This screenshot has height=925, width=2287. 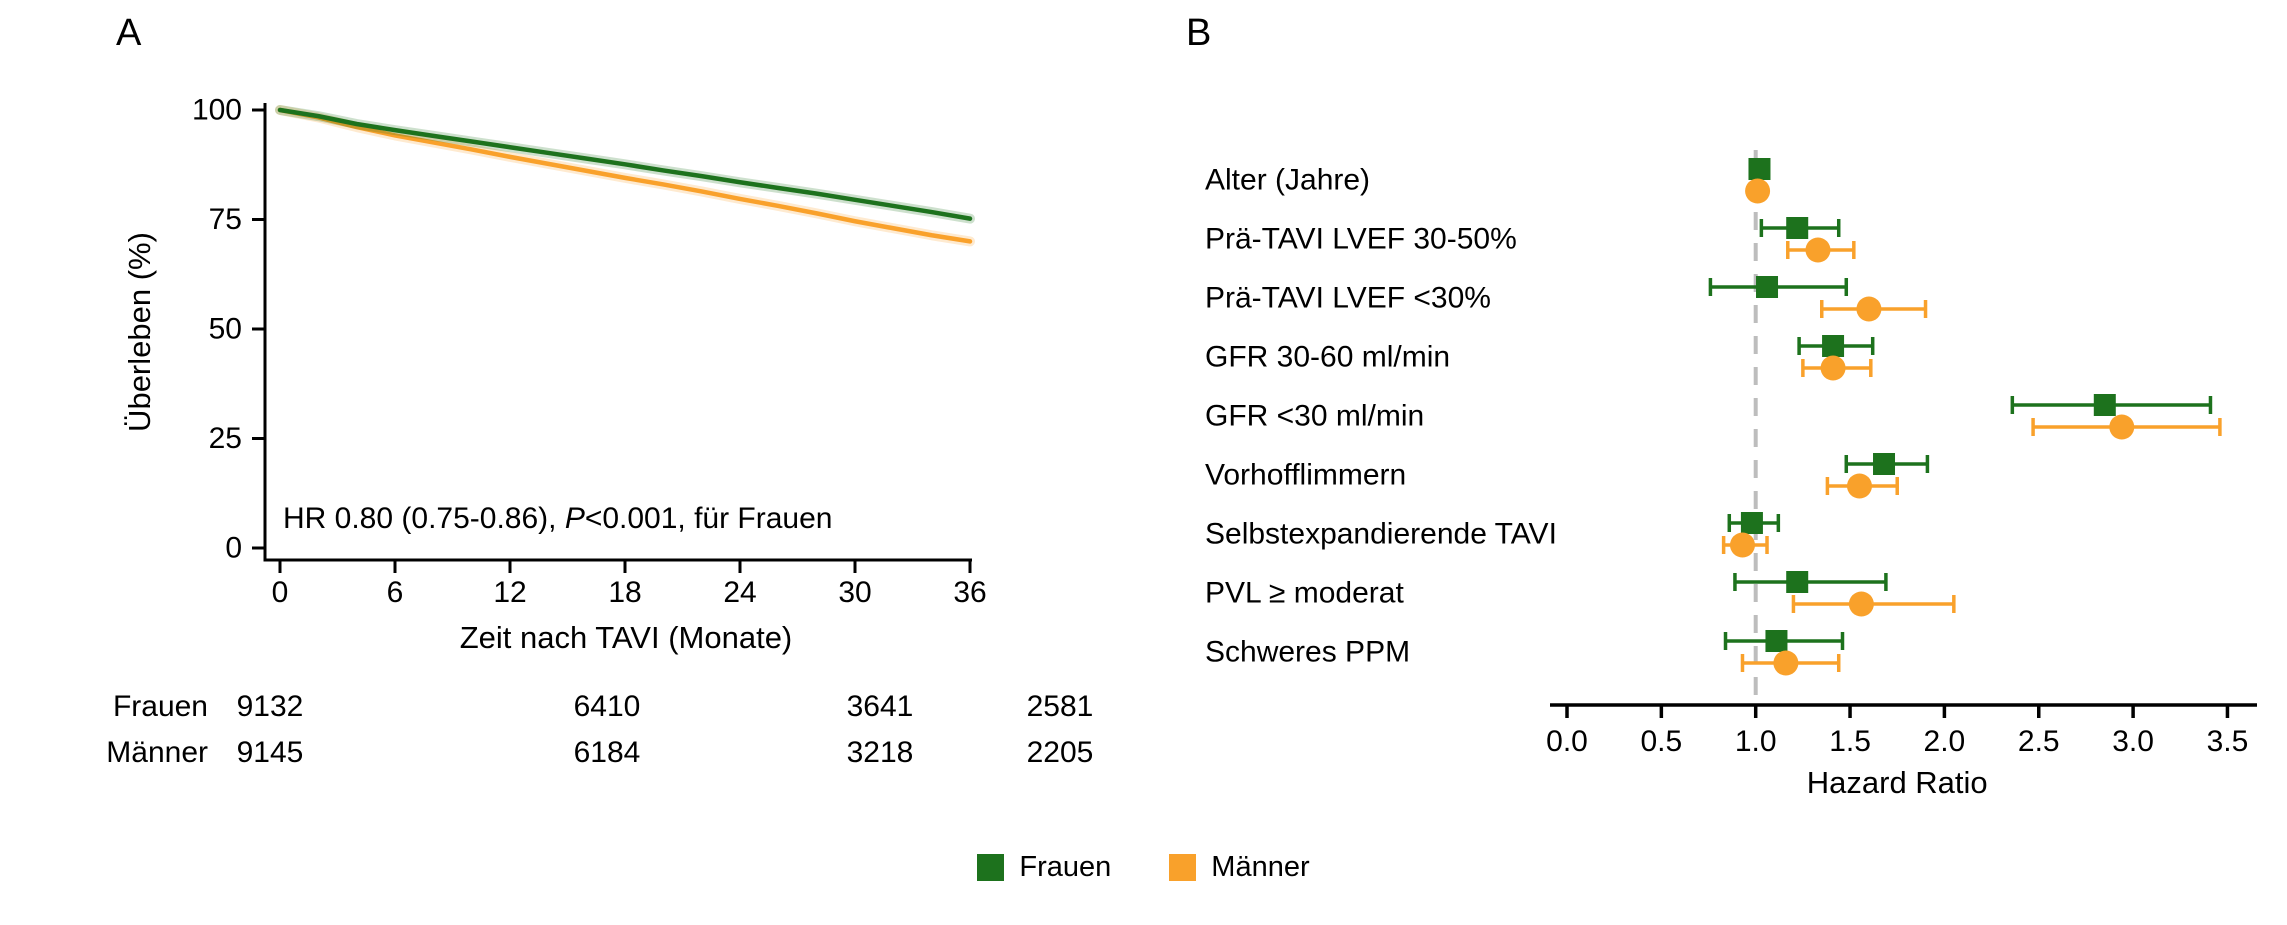 What do you see at coordinates (225, 219) in the screenshot?
I see `y-tick-label: 75` at bounding box center [225, 219].